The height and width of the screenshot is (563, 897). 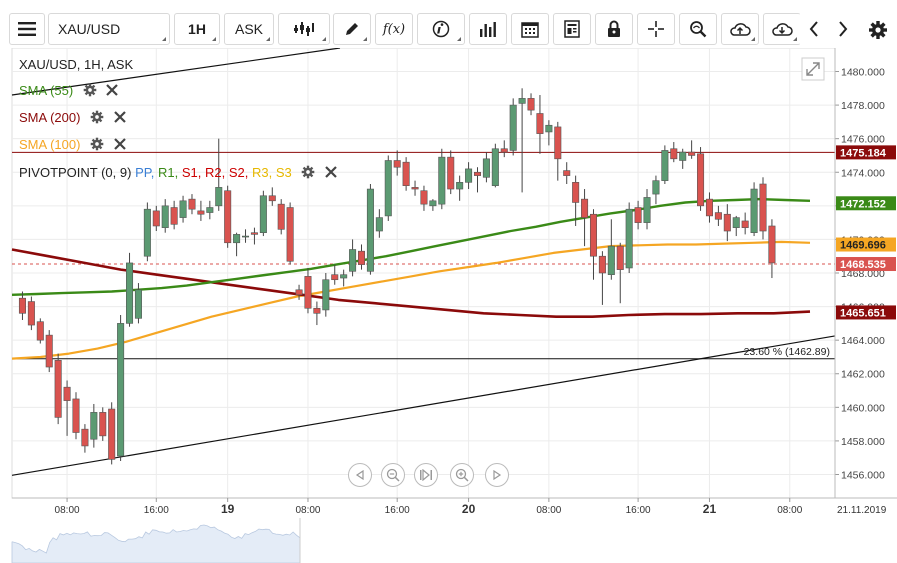 I want to click on crosshair-button, so click(x=656, y=29).